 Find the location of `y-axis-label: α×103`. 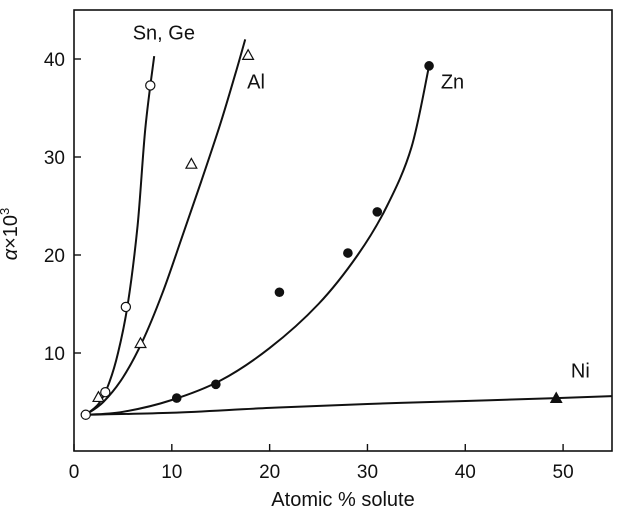

y-axis-label: α×103 is located at coordinates (11, 234).